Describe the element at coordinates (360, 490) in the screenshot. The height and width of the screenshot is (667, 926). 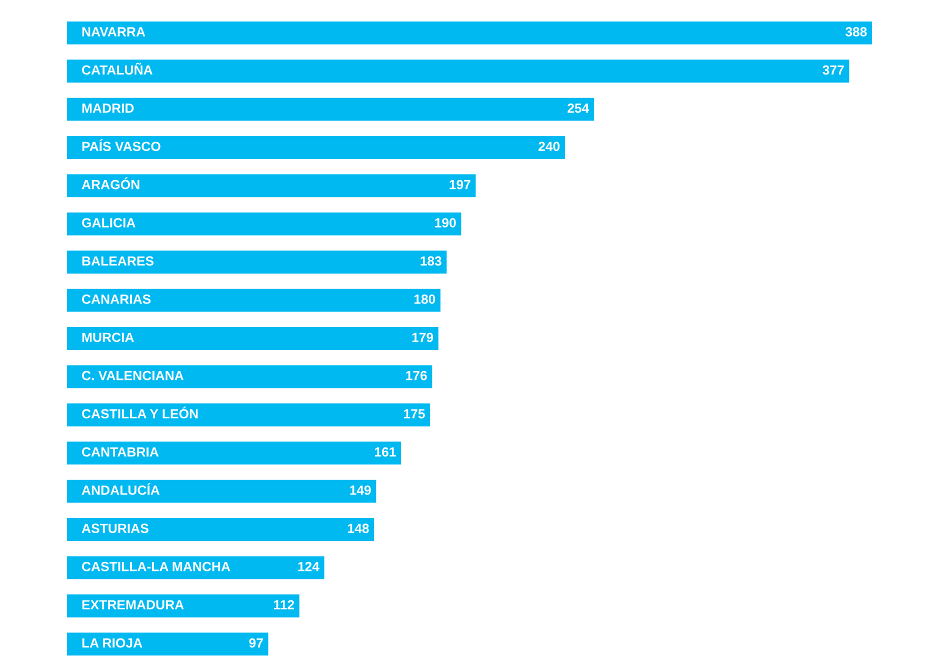
I see `data-label: 149` at that location.